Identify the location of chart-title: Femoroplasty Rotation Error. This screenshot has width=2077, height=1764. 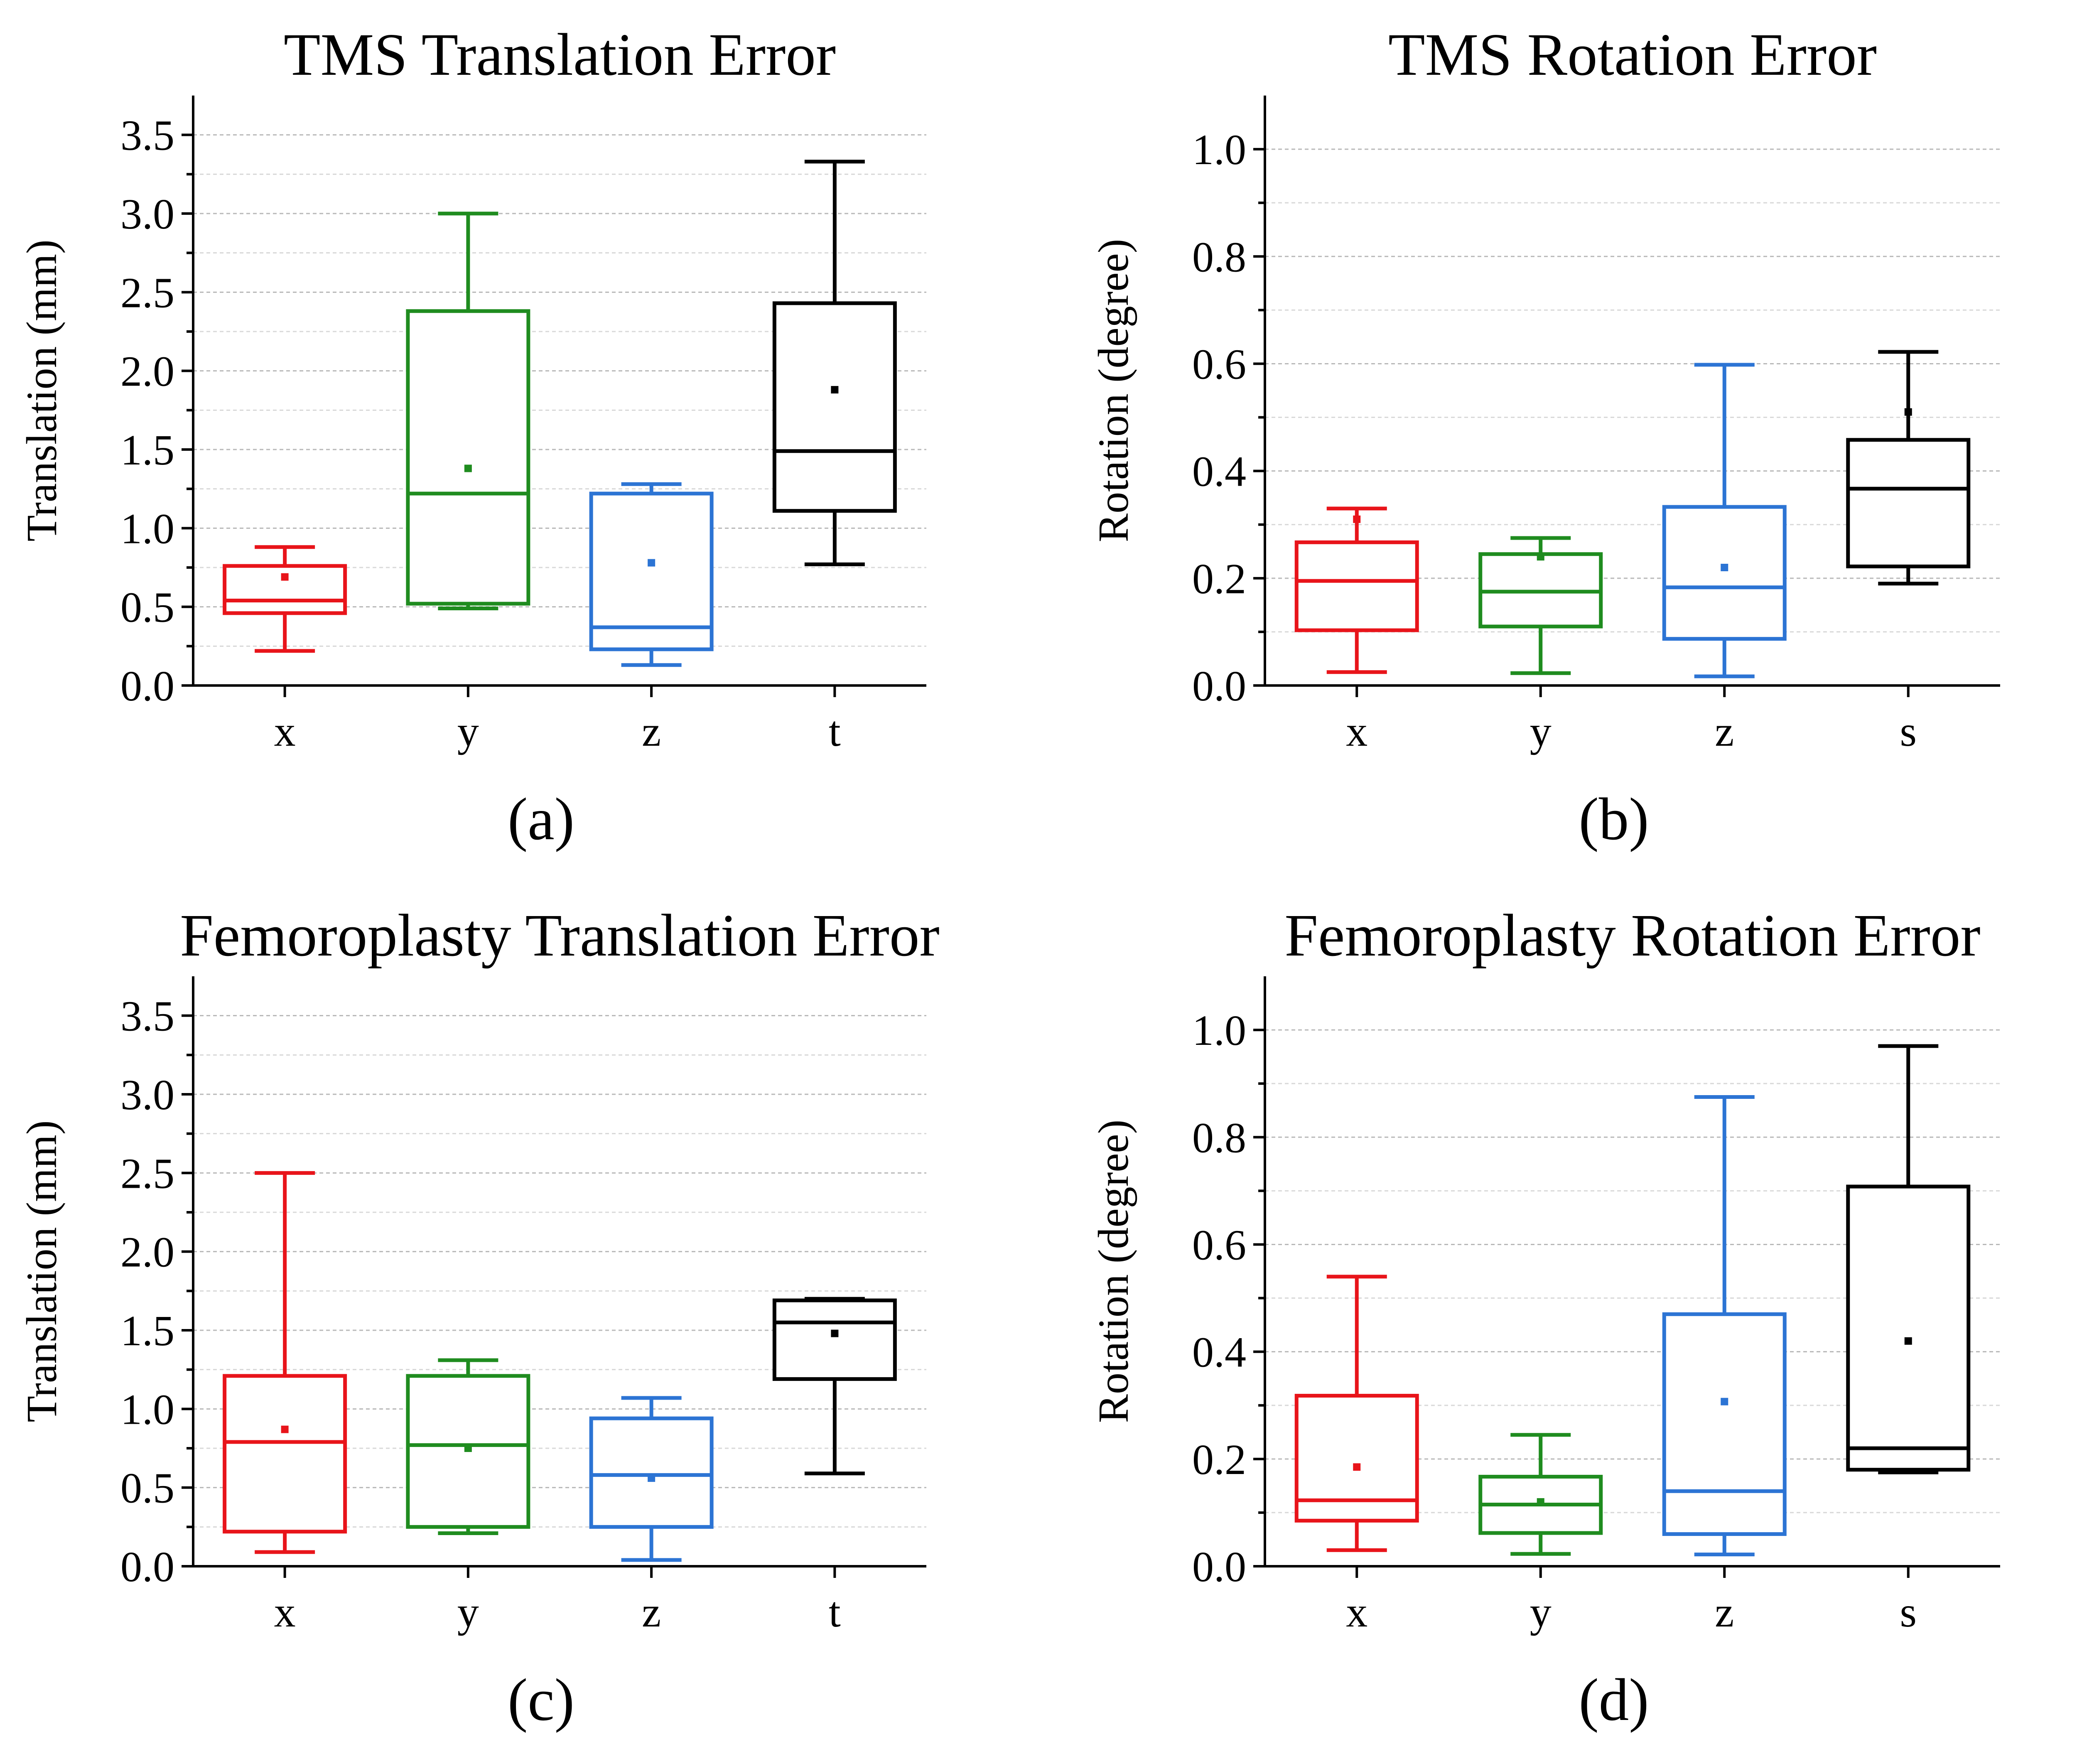
(1632, 935).